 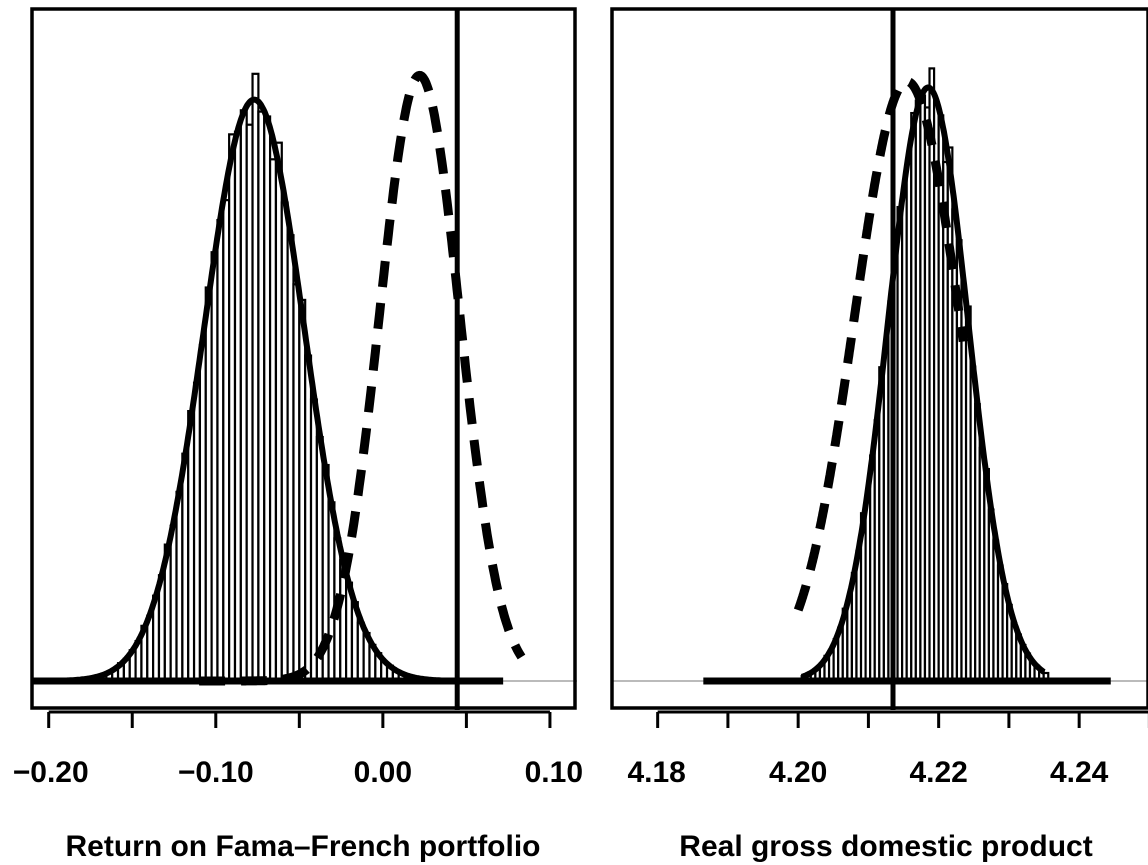 I want to click on x-tick-label: −0.20, so click(x=51, y=772).